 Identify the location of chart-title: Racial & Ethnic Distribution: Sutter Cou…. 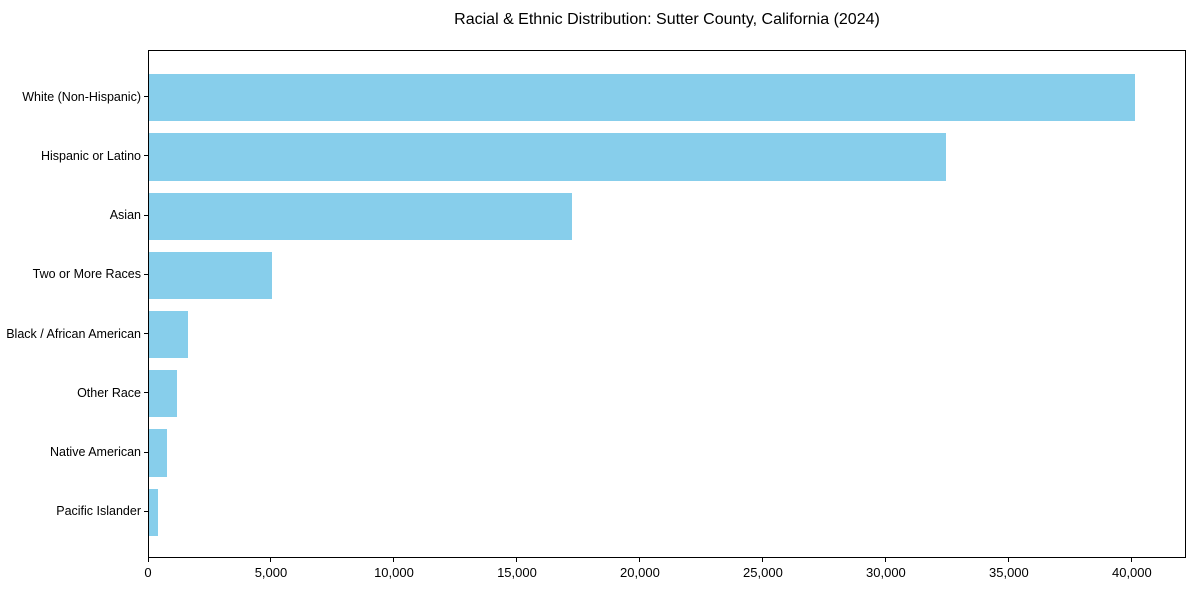
(667, 19).